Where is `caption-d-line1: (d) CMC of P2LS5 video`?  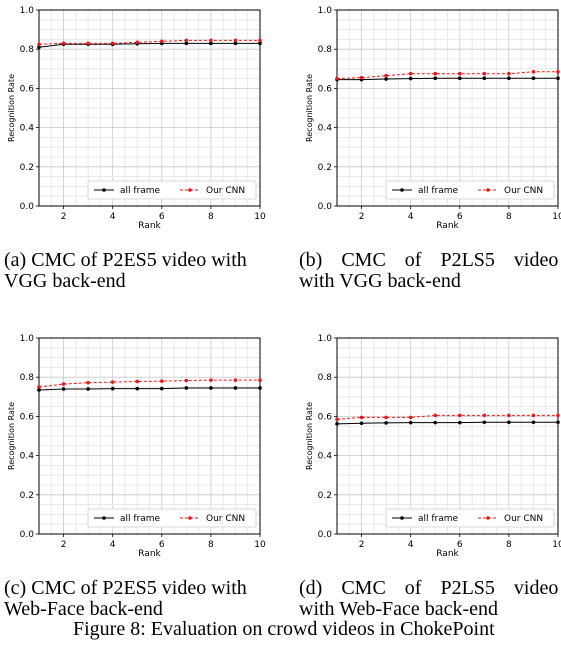
caption-d-line1: (d) CMC of P2LS5 video is located at coordinates (429, 588).